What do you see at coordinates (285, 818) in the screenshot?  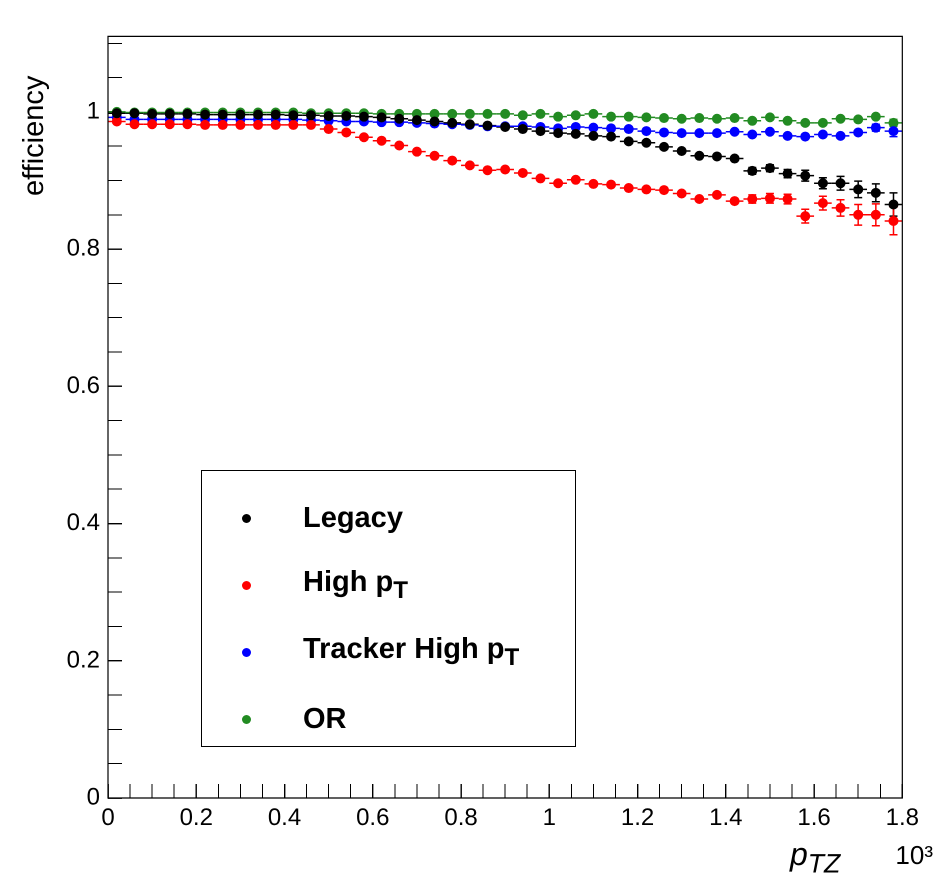 I see `x-tick-label: 0.4` at bounding box center [285, 818].